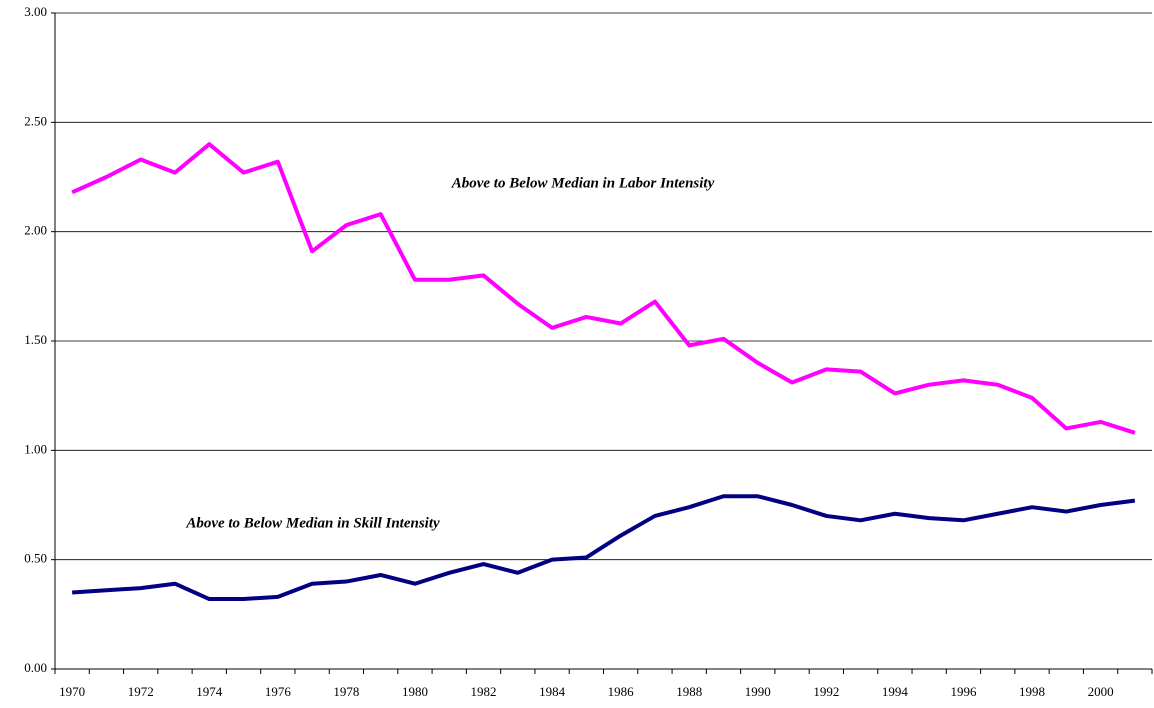 The height and width of the screenshot is (708, 1154). What do you see at coordinates (141, 691) in the screenshot?
I see `x-tick-label: 1972` at bounding box center [141, 691].